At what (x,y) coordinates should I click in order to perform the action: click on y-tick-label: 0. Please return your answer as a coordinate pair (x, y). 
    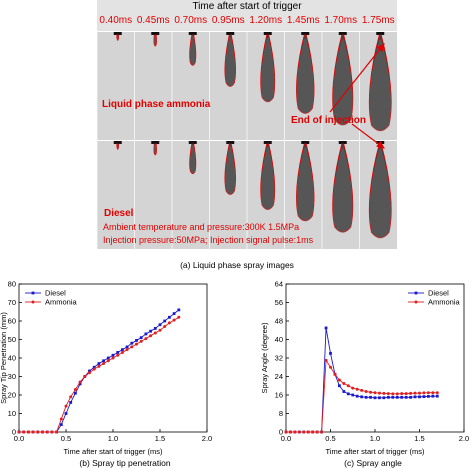
    Looking at the image, I should click on (14, 432).